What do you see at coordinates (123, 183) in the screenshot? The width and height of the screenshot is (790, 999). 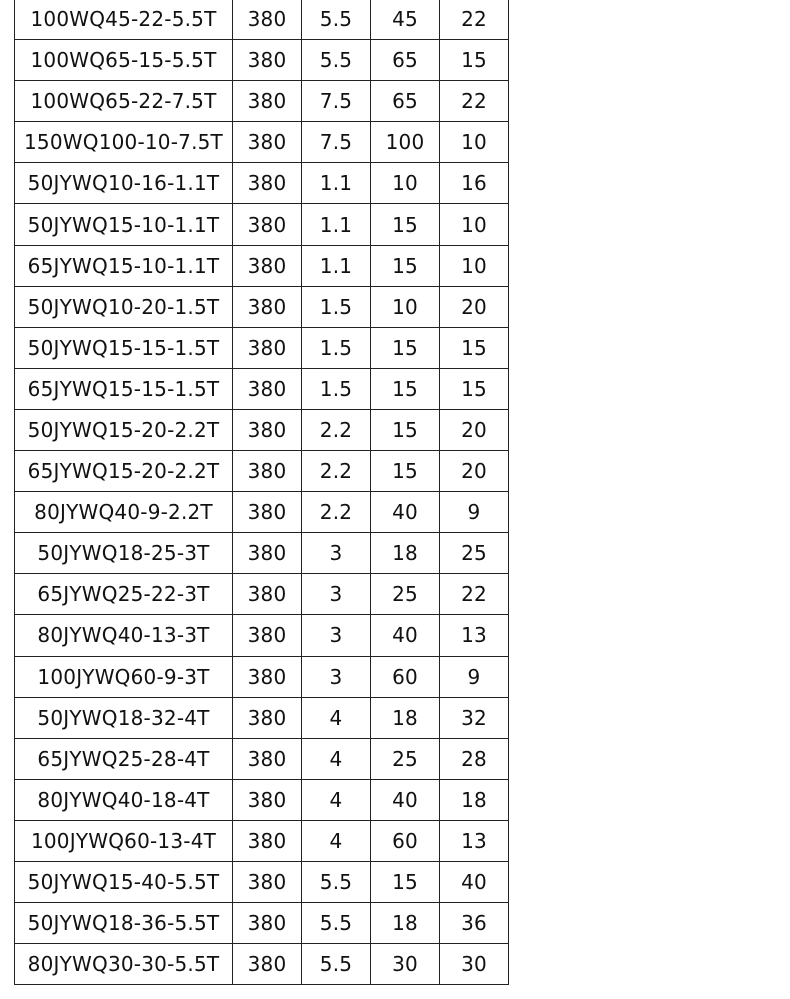 I see `model-cell: 50JYWQ10-16-1.1T` at bounding box center [123, 183].